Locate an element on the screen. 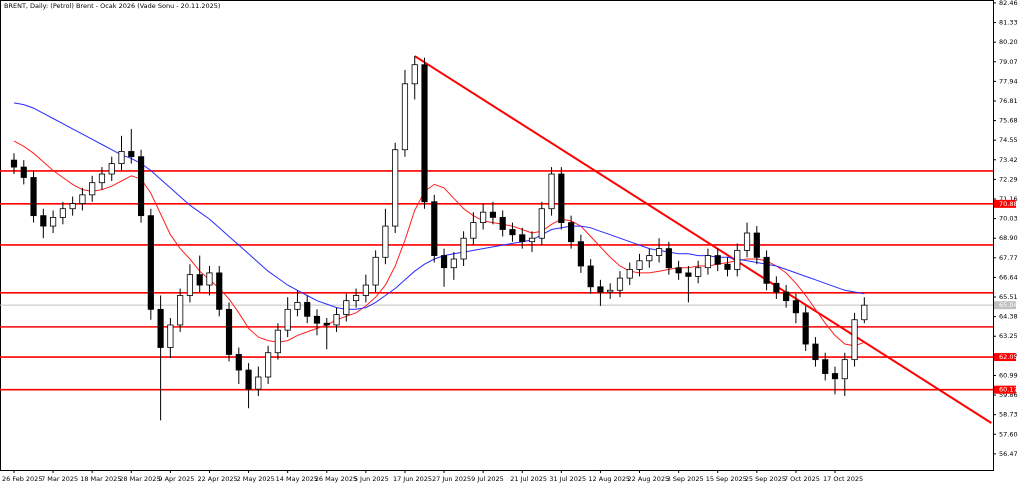 This screenshot has height=487, width=1024. x-tick-label: 22 Aug 2025 is located at coordinates (649, 479).